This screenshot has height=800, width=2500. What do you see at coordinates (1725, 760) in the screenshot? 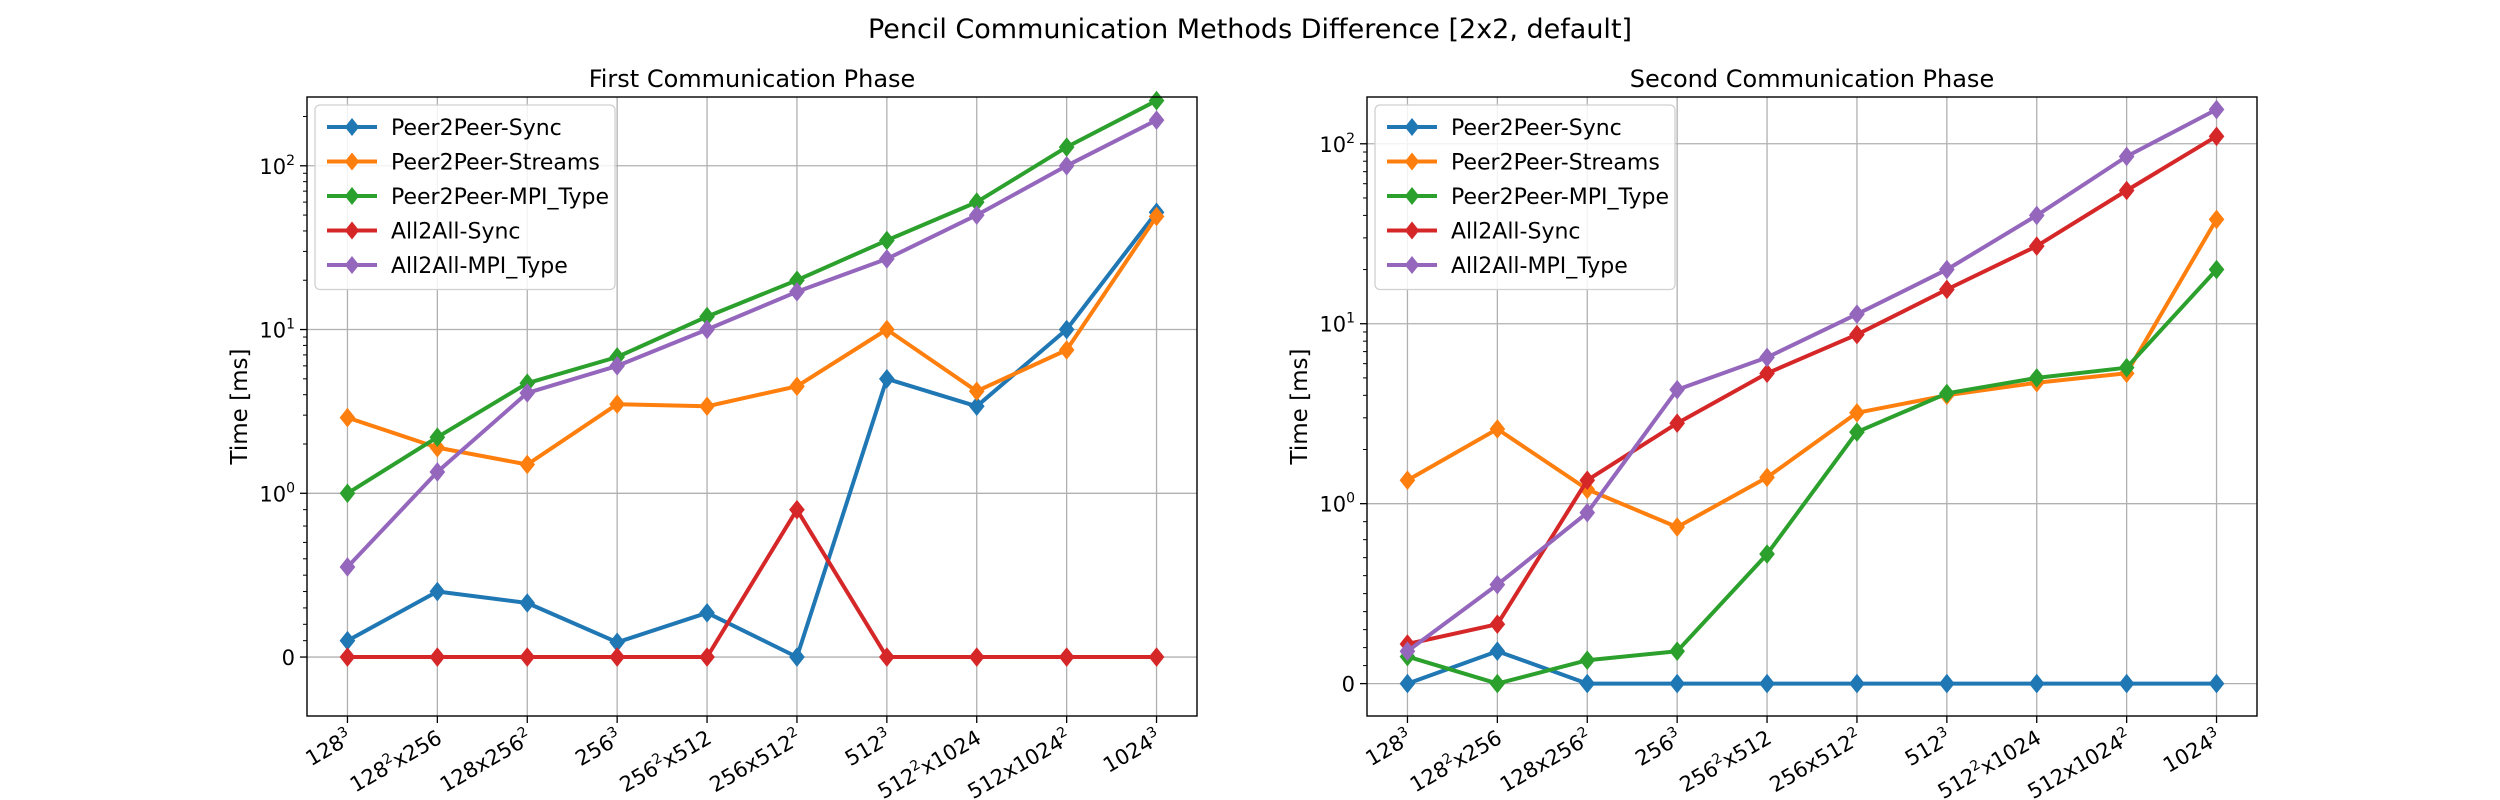
I see `x-tick-label: 2562x512` at bounding box center [1725, 760].